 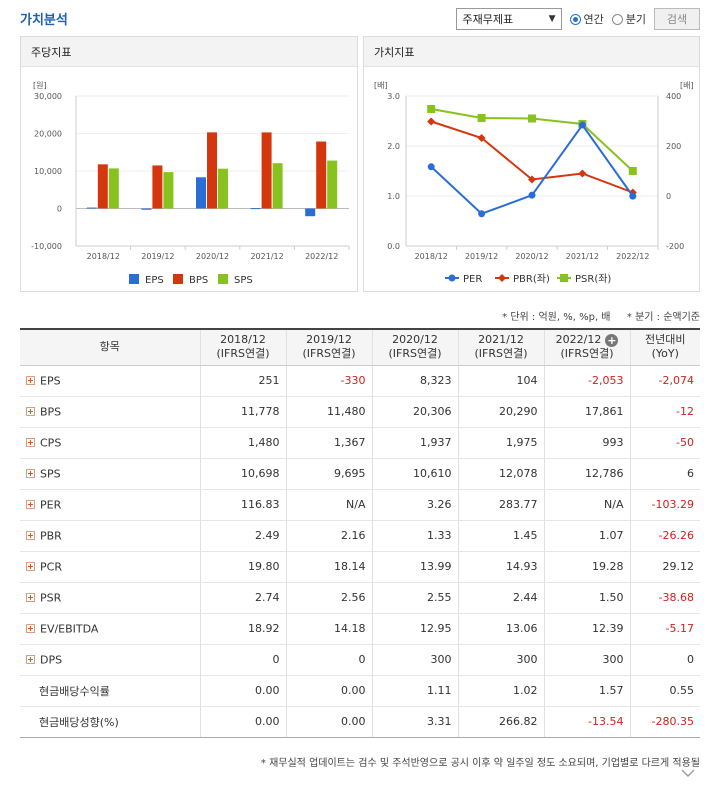 I want to click on radio-quarter: 분기, so click(x=628, y=19).